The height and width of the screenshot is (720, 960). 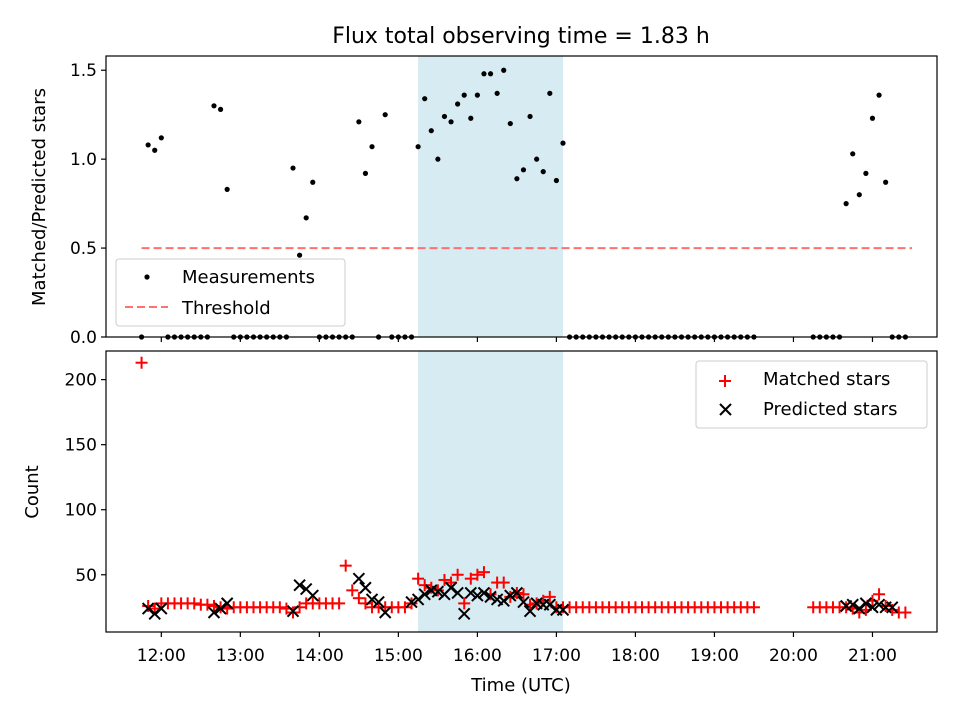 I want to click on bottom-highlight-span, so click(x=490, y=491).